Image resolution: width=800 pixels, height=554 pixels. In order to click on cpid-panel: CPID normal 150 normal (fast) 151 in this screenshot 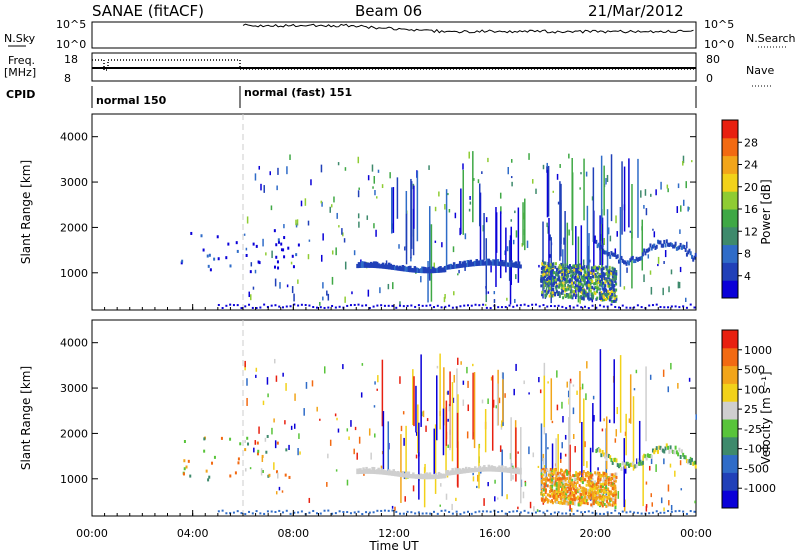, I will do `click(351, 97)`.